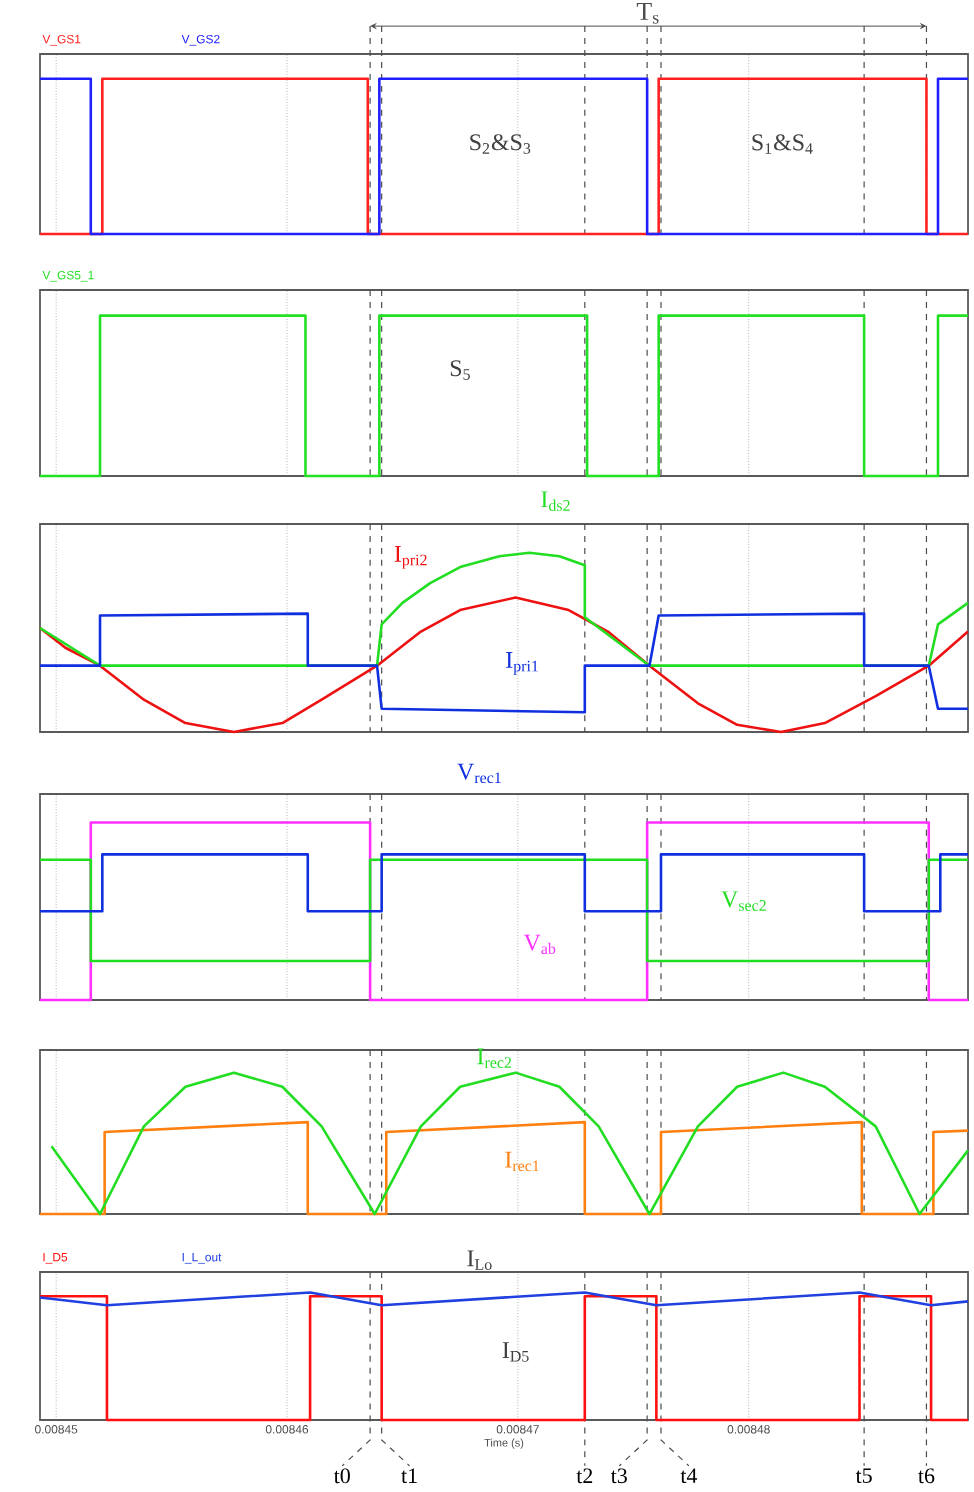 This screenshot has height=1492, width=974. What do you see at coordinates (689, 1476) in the screenshot?
I see `ref-line-label: t4` at bounding box center [689, 1476].